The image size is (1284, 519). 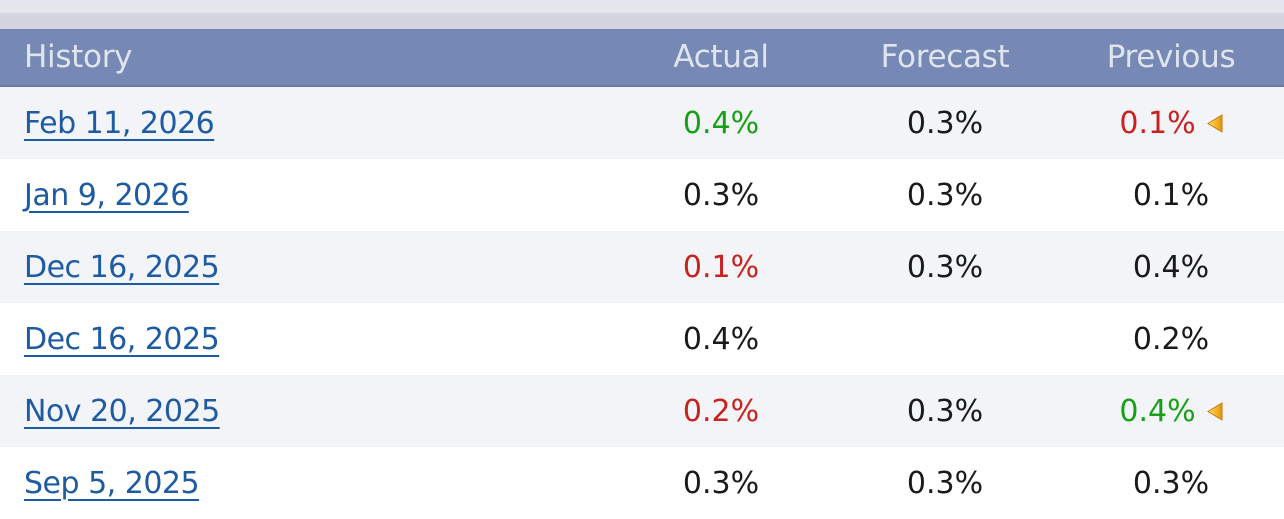 I want to click on actual-value: 0.1%, so click(x=721, y=267).